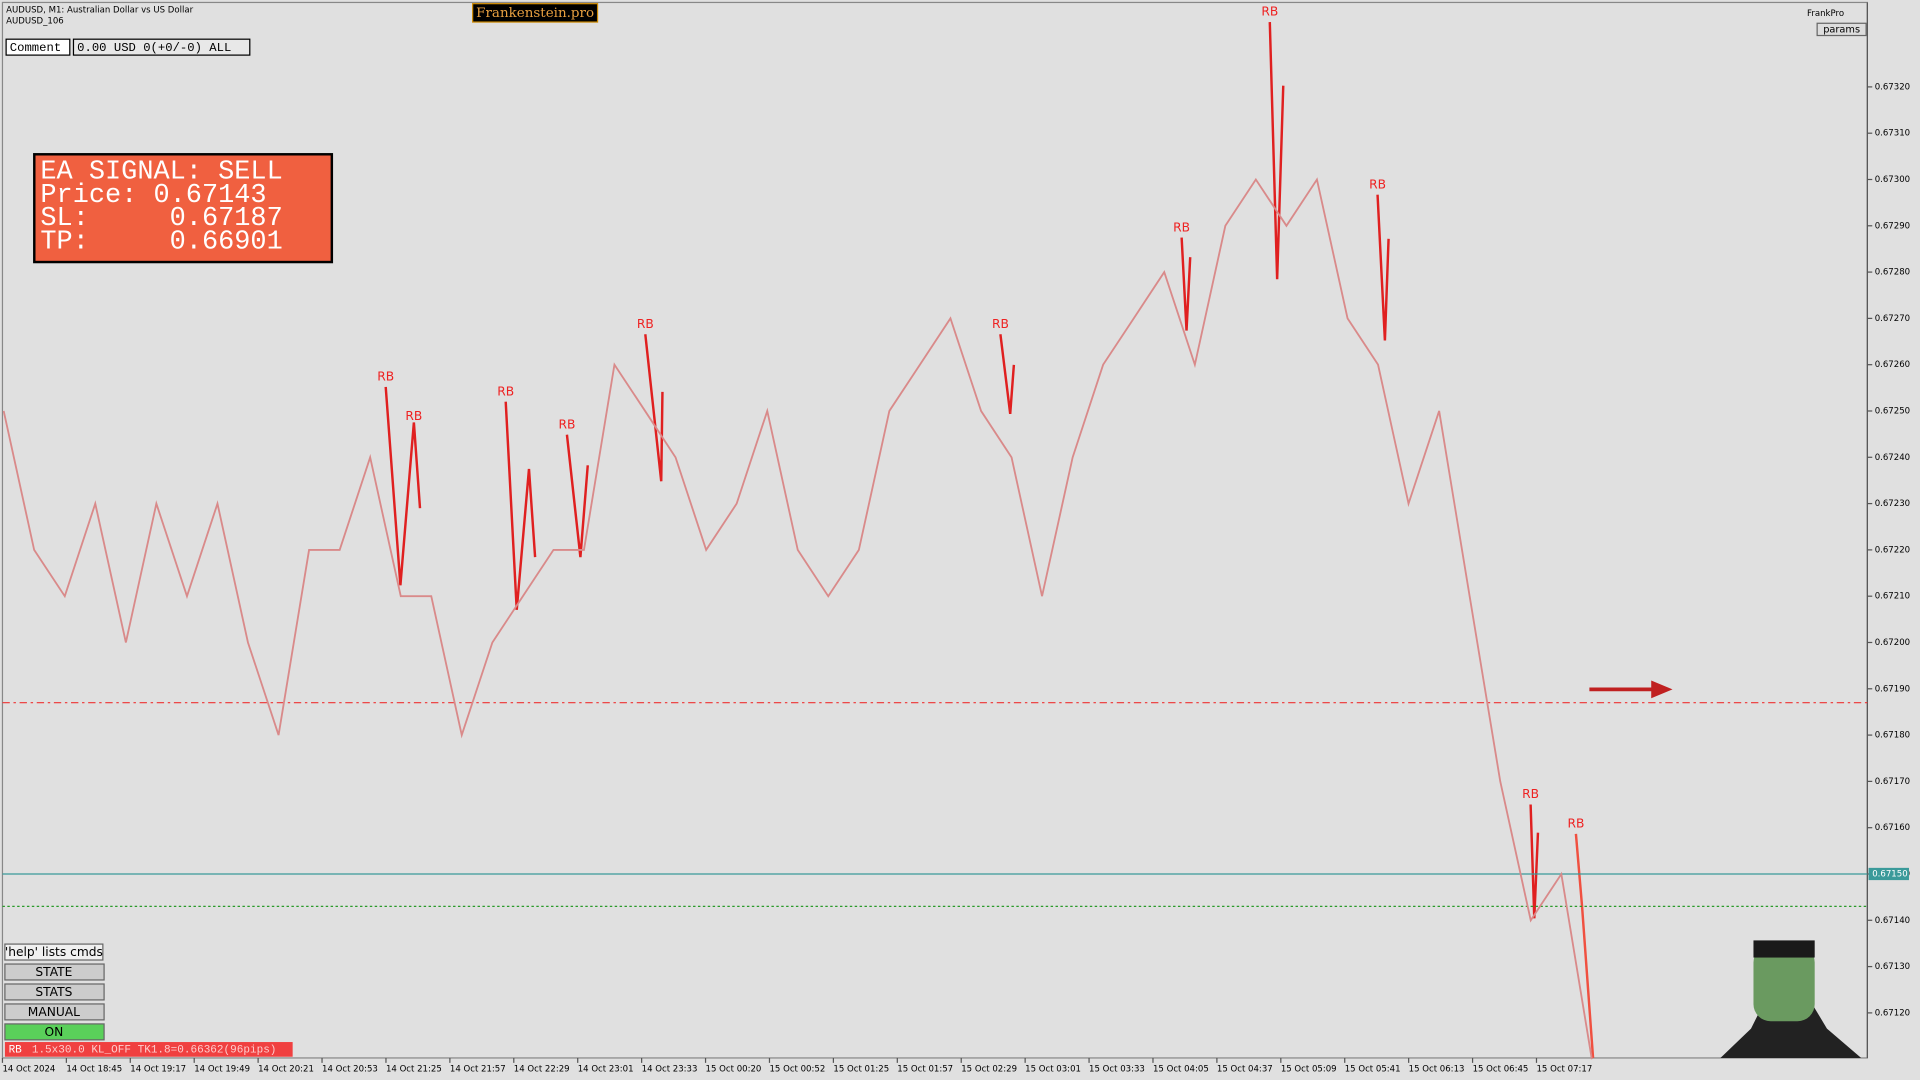 The width and height of the screenshot is (1920, 1080). I want to click on level-tag, so click(1888, 874).